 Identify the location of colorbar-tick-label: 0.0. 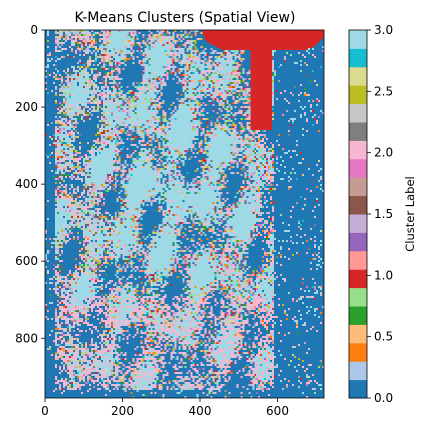
(383, 398).